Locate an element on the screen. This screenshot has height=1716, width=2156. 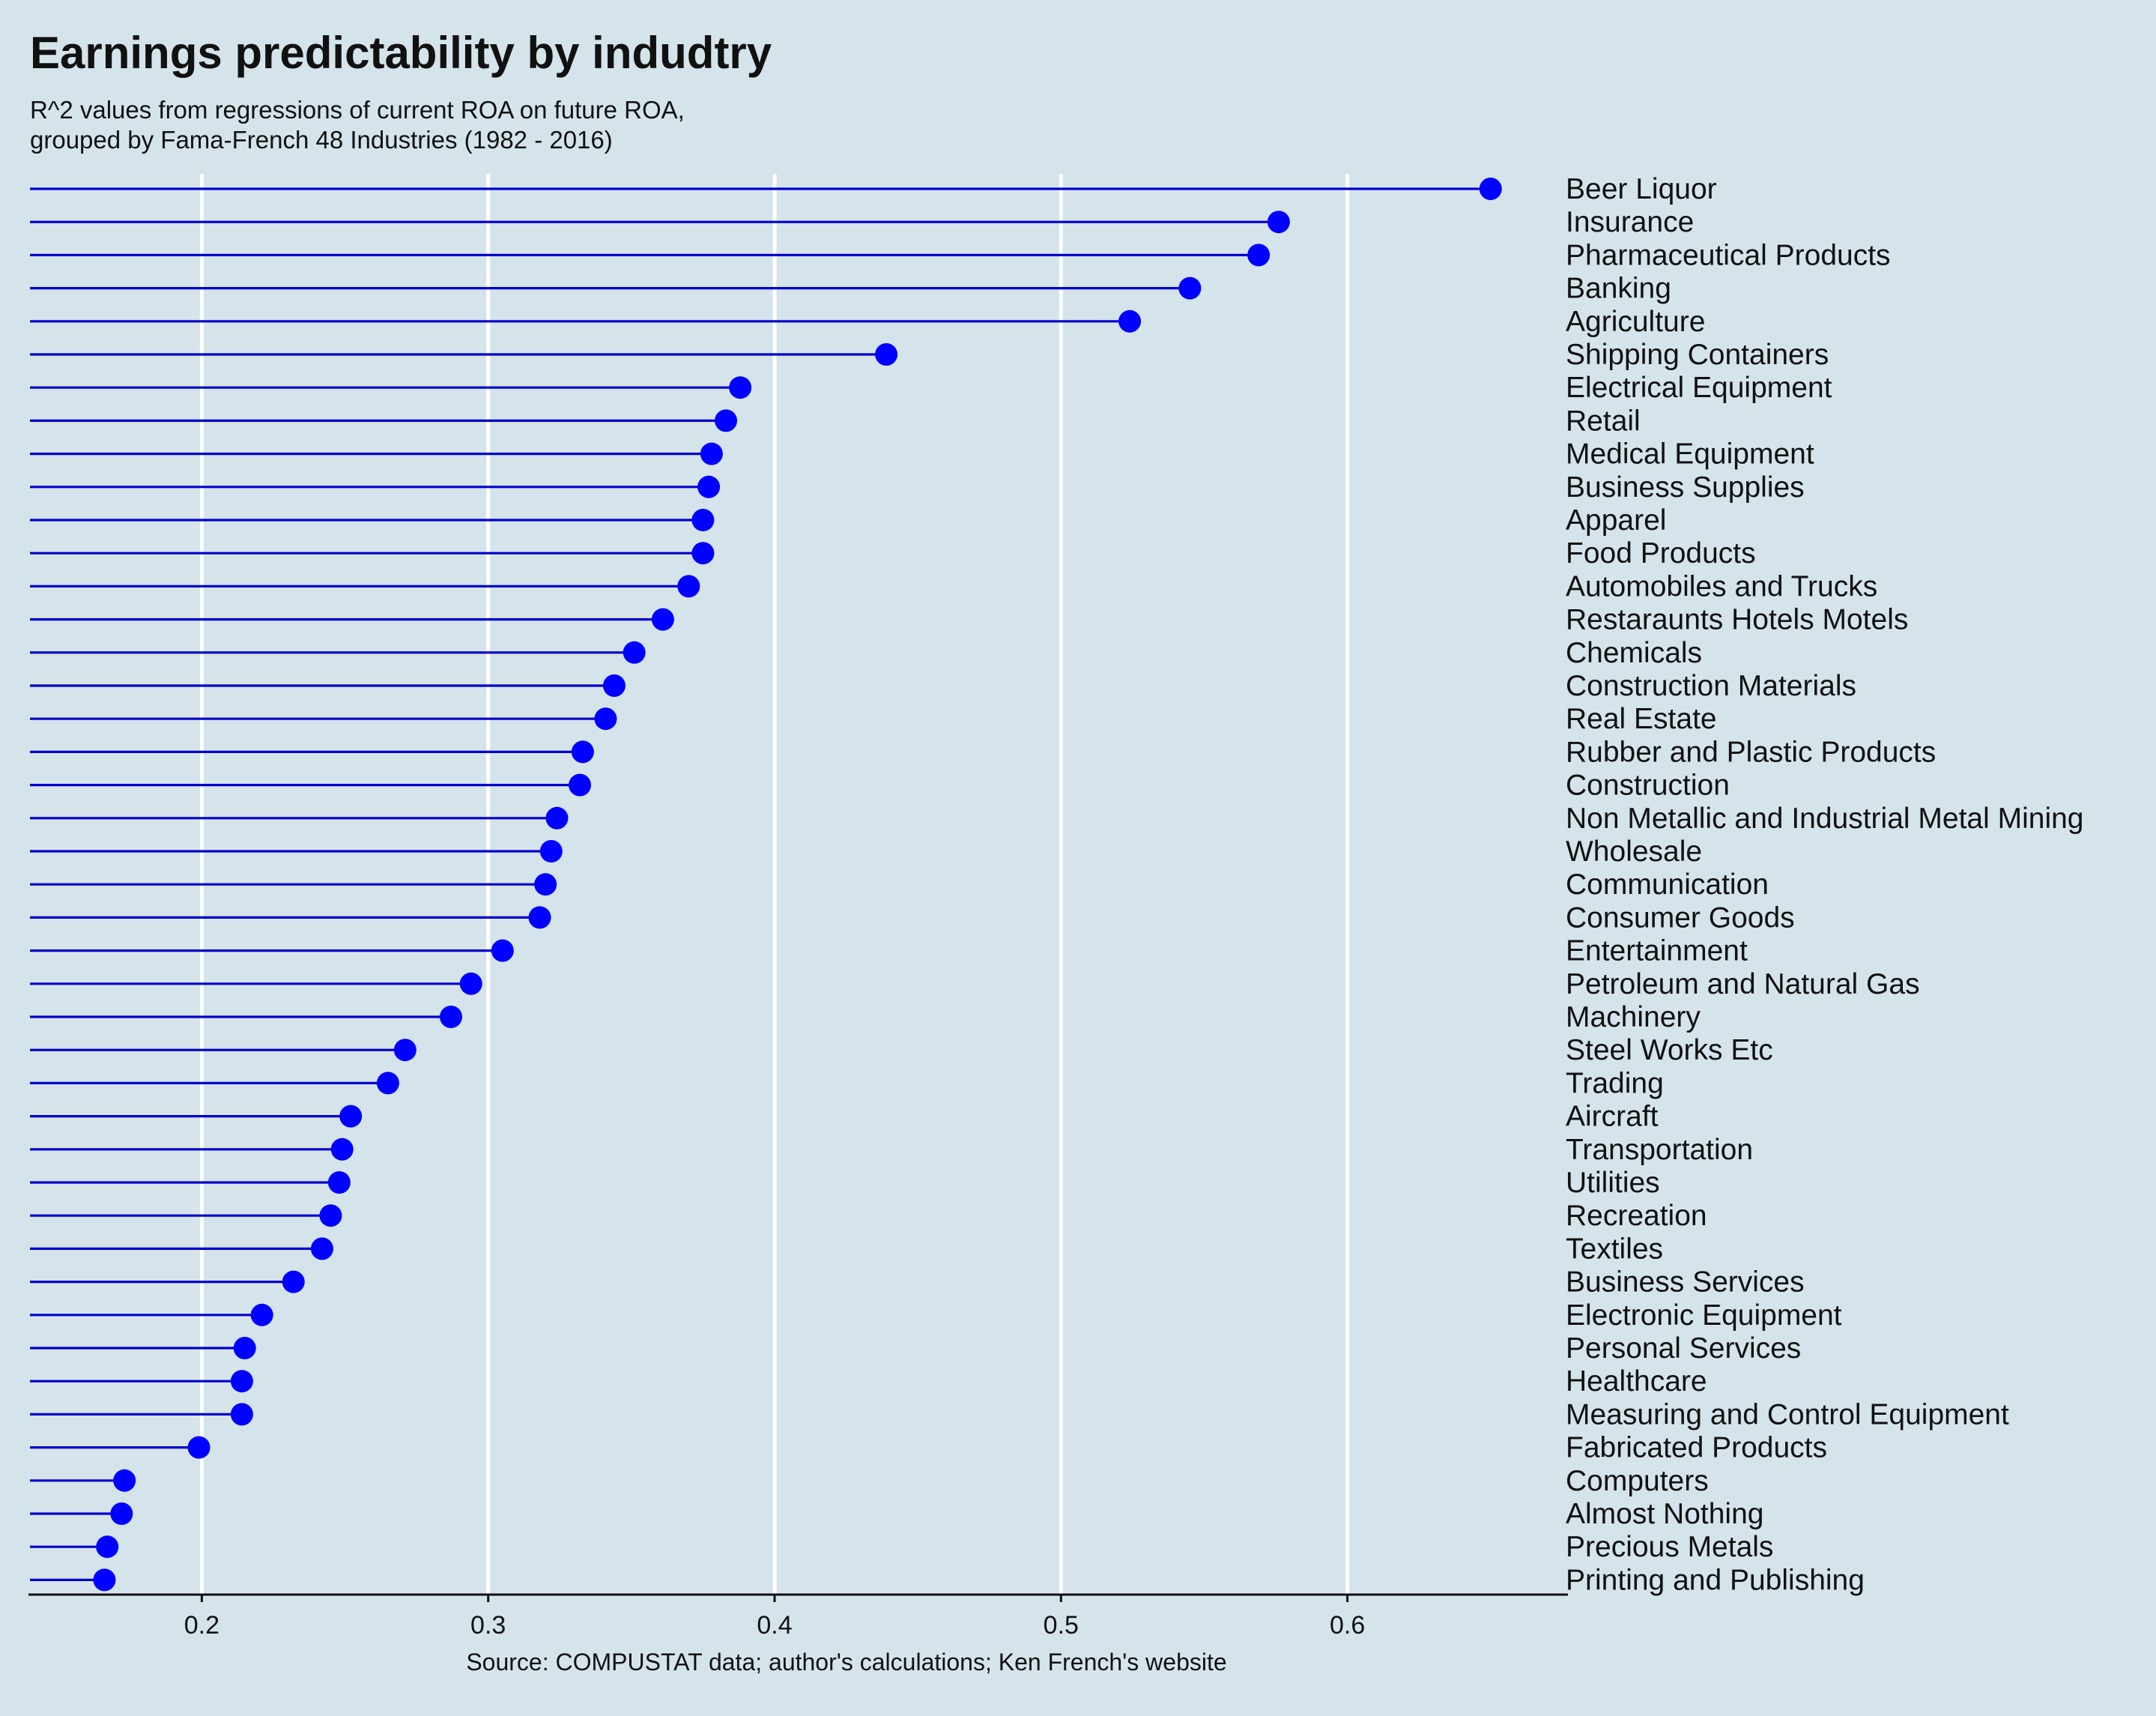
category-label: Insurance is located at coordinates (1630, 222).